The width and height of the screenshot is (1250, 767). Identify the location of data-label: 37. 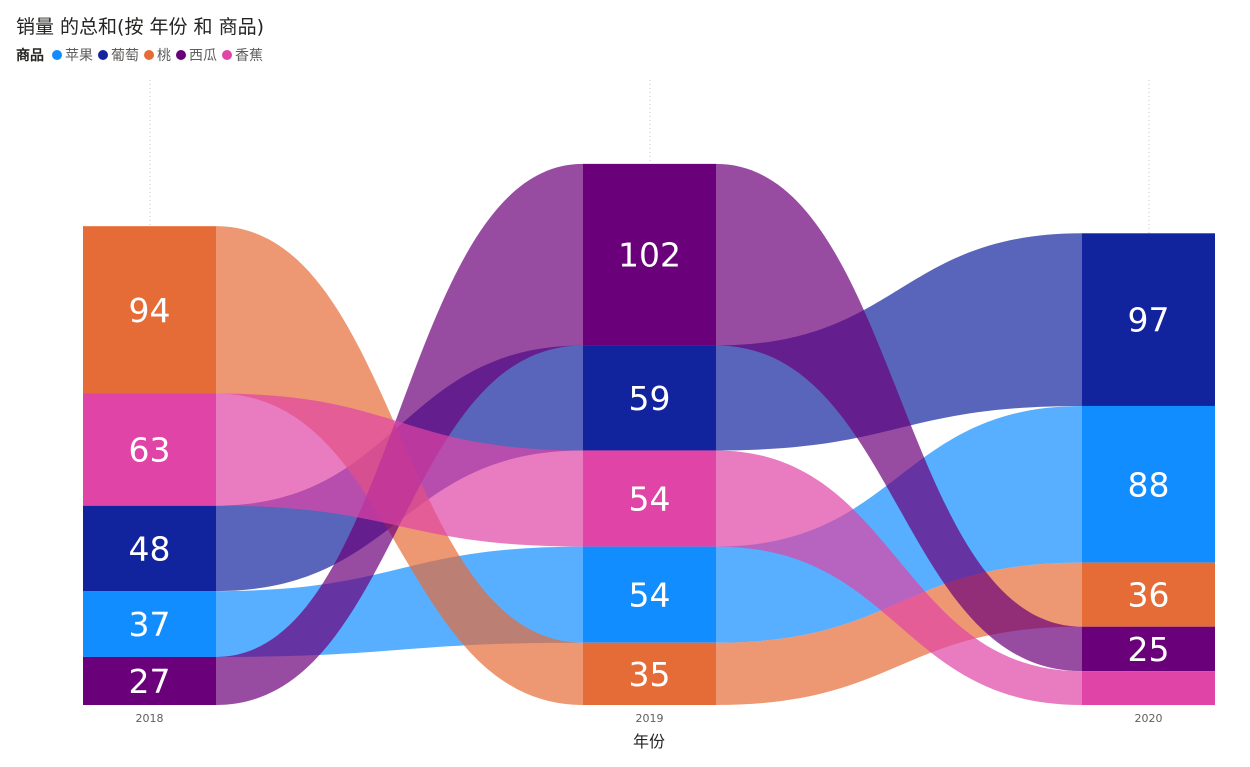
(150, 624).